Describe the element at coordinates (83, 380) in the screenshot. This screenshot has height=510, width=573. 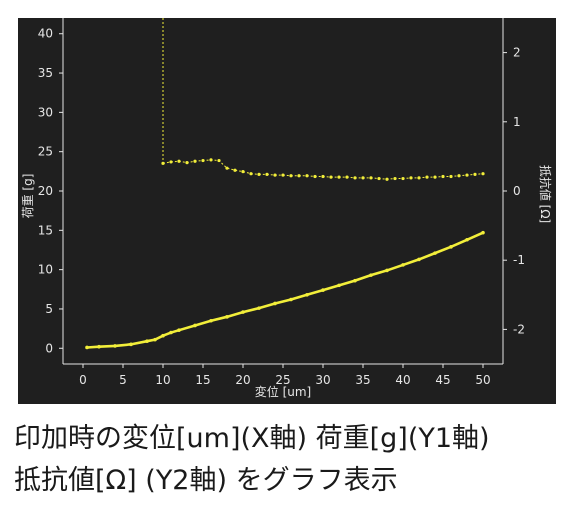
I see `x-tick-label: 0` at that location.